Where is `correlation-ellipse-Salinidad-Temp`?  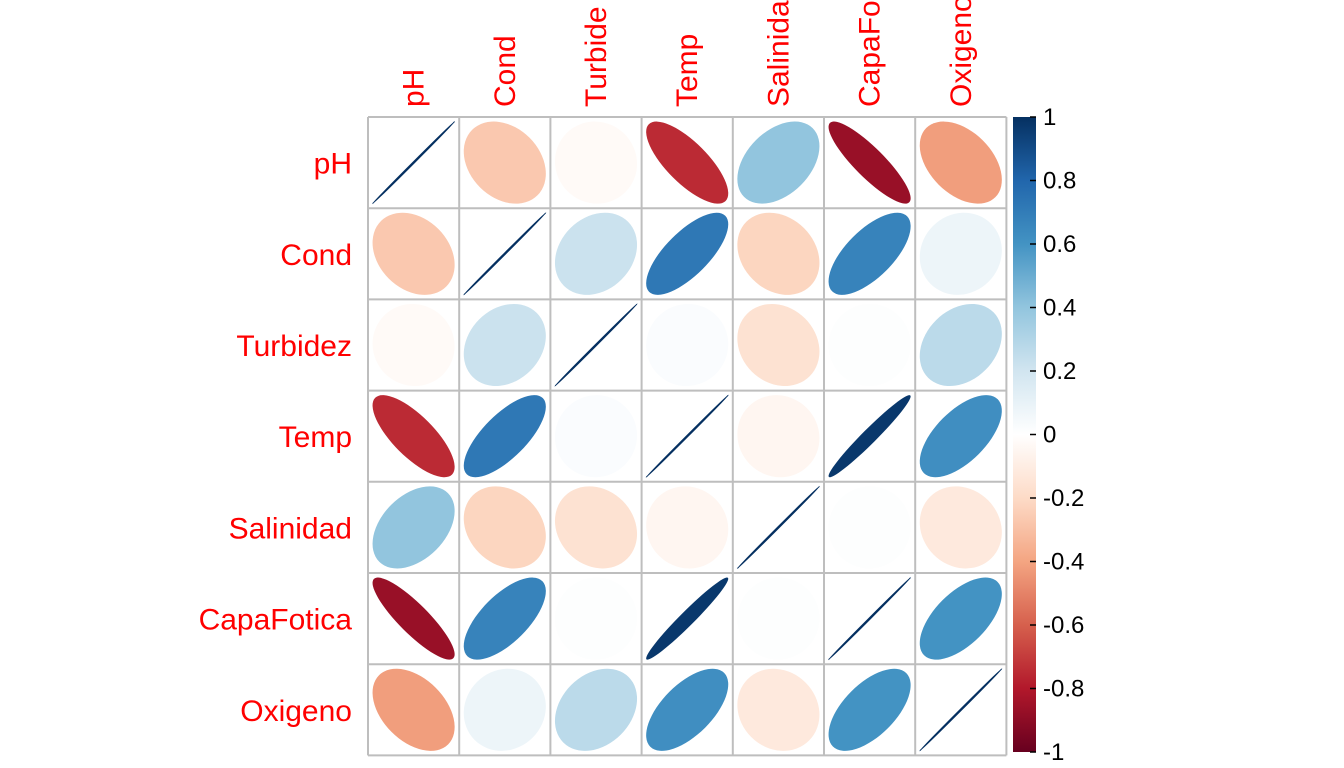
correlation-ellipse-Salinidad-Temp is located at coordinates (687, 527).